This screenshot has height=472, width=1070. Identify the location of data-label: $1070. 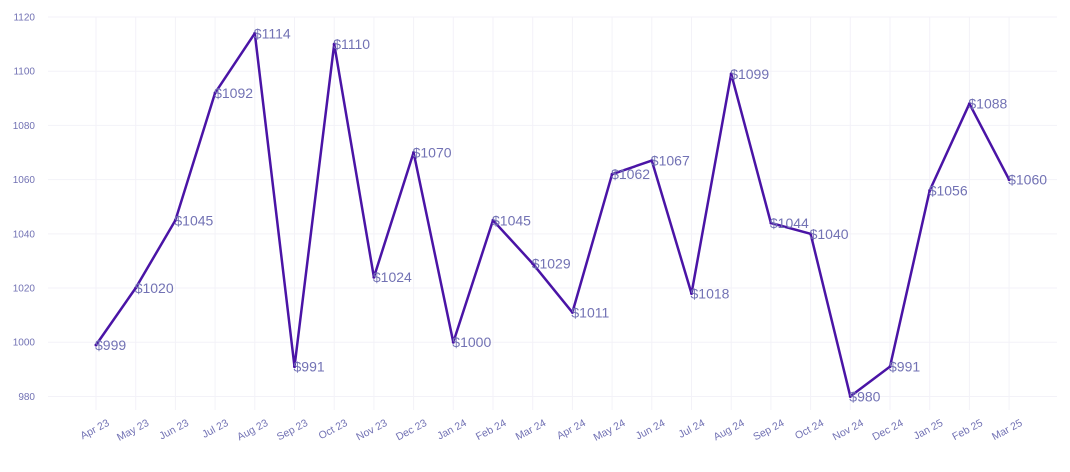
(432, 153).